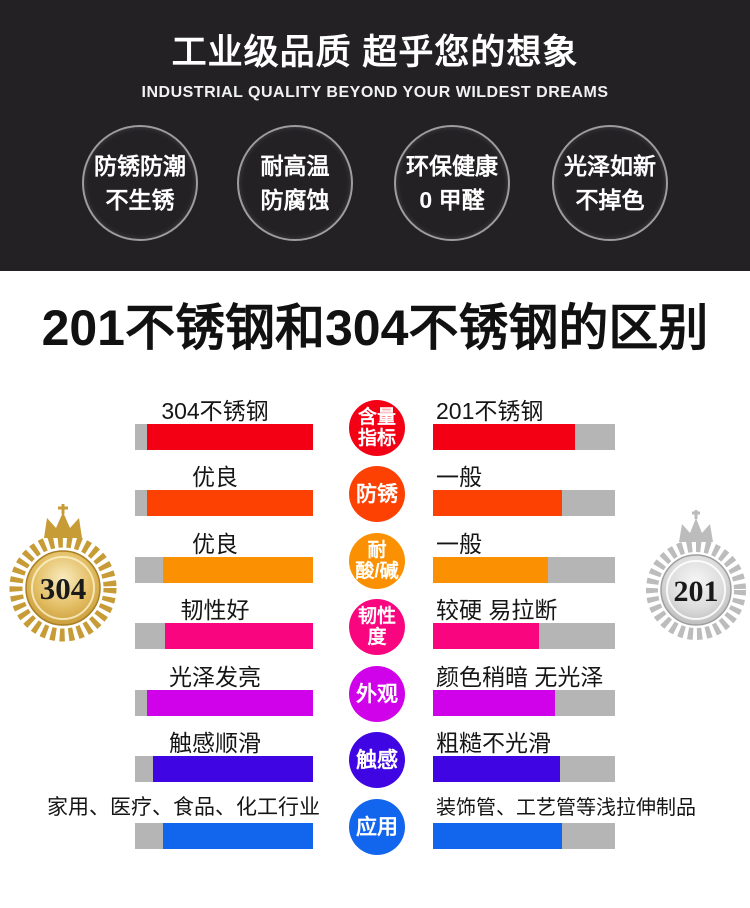  What do you see at coordinates (452, 200) in the screenshot?
I see `feature-line: 0 甲醛` at bounding box center [452, 200].